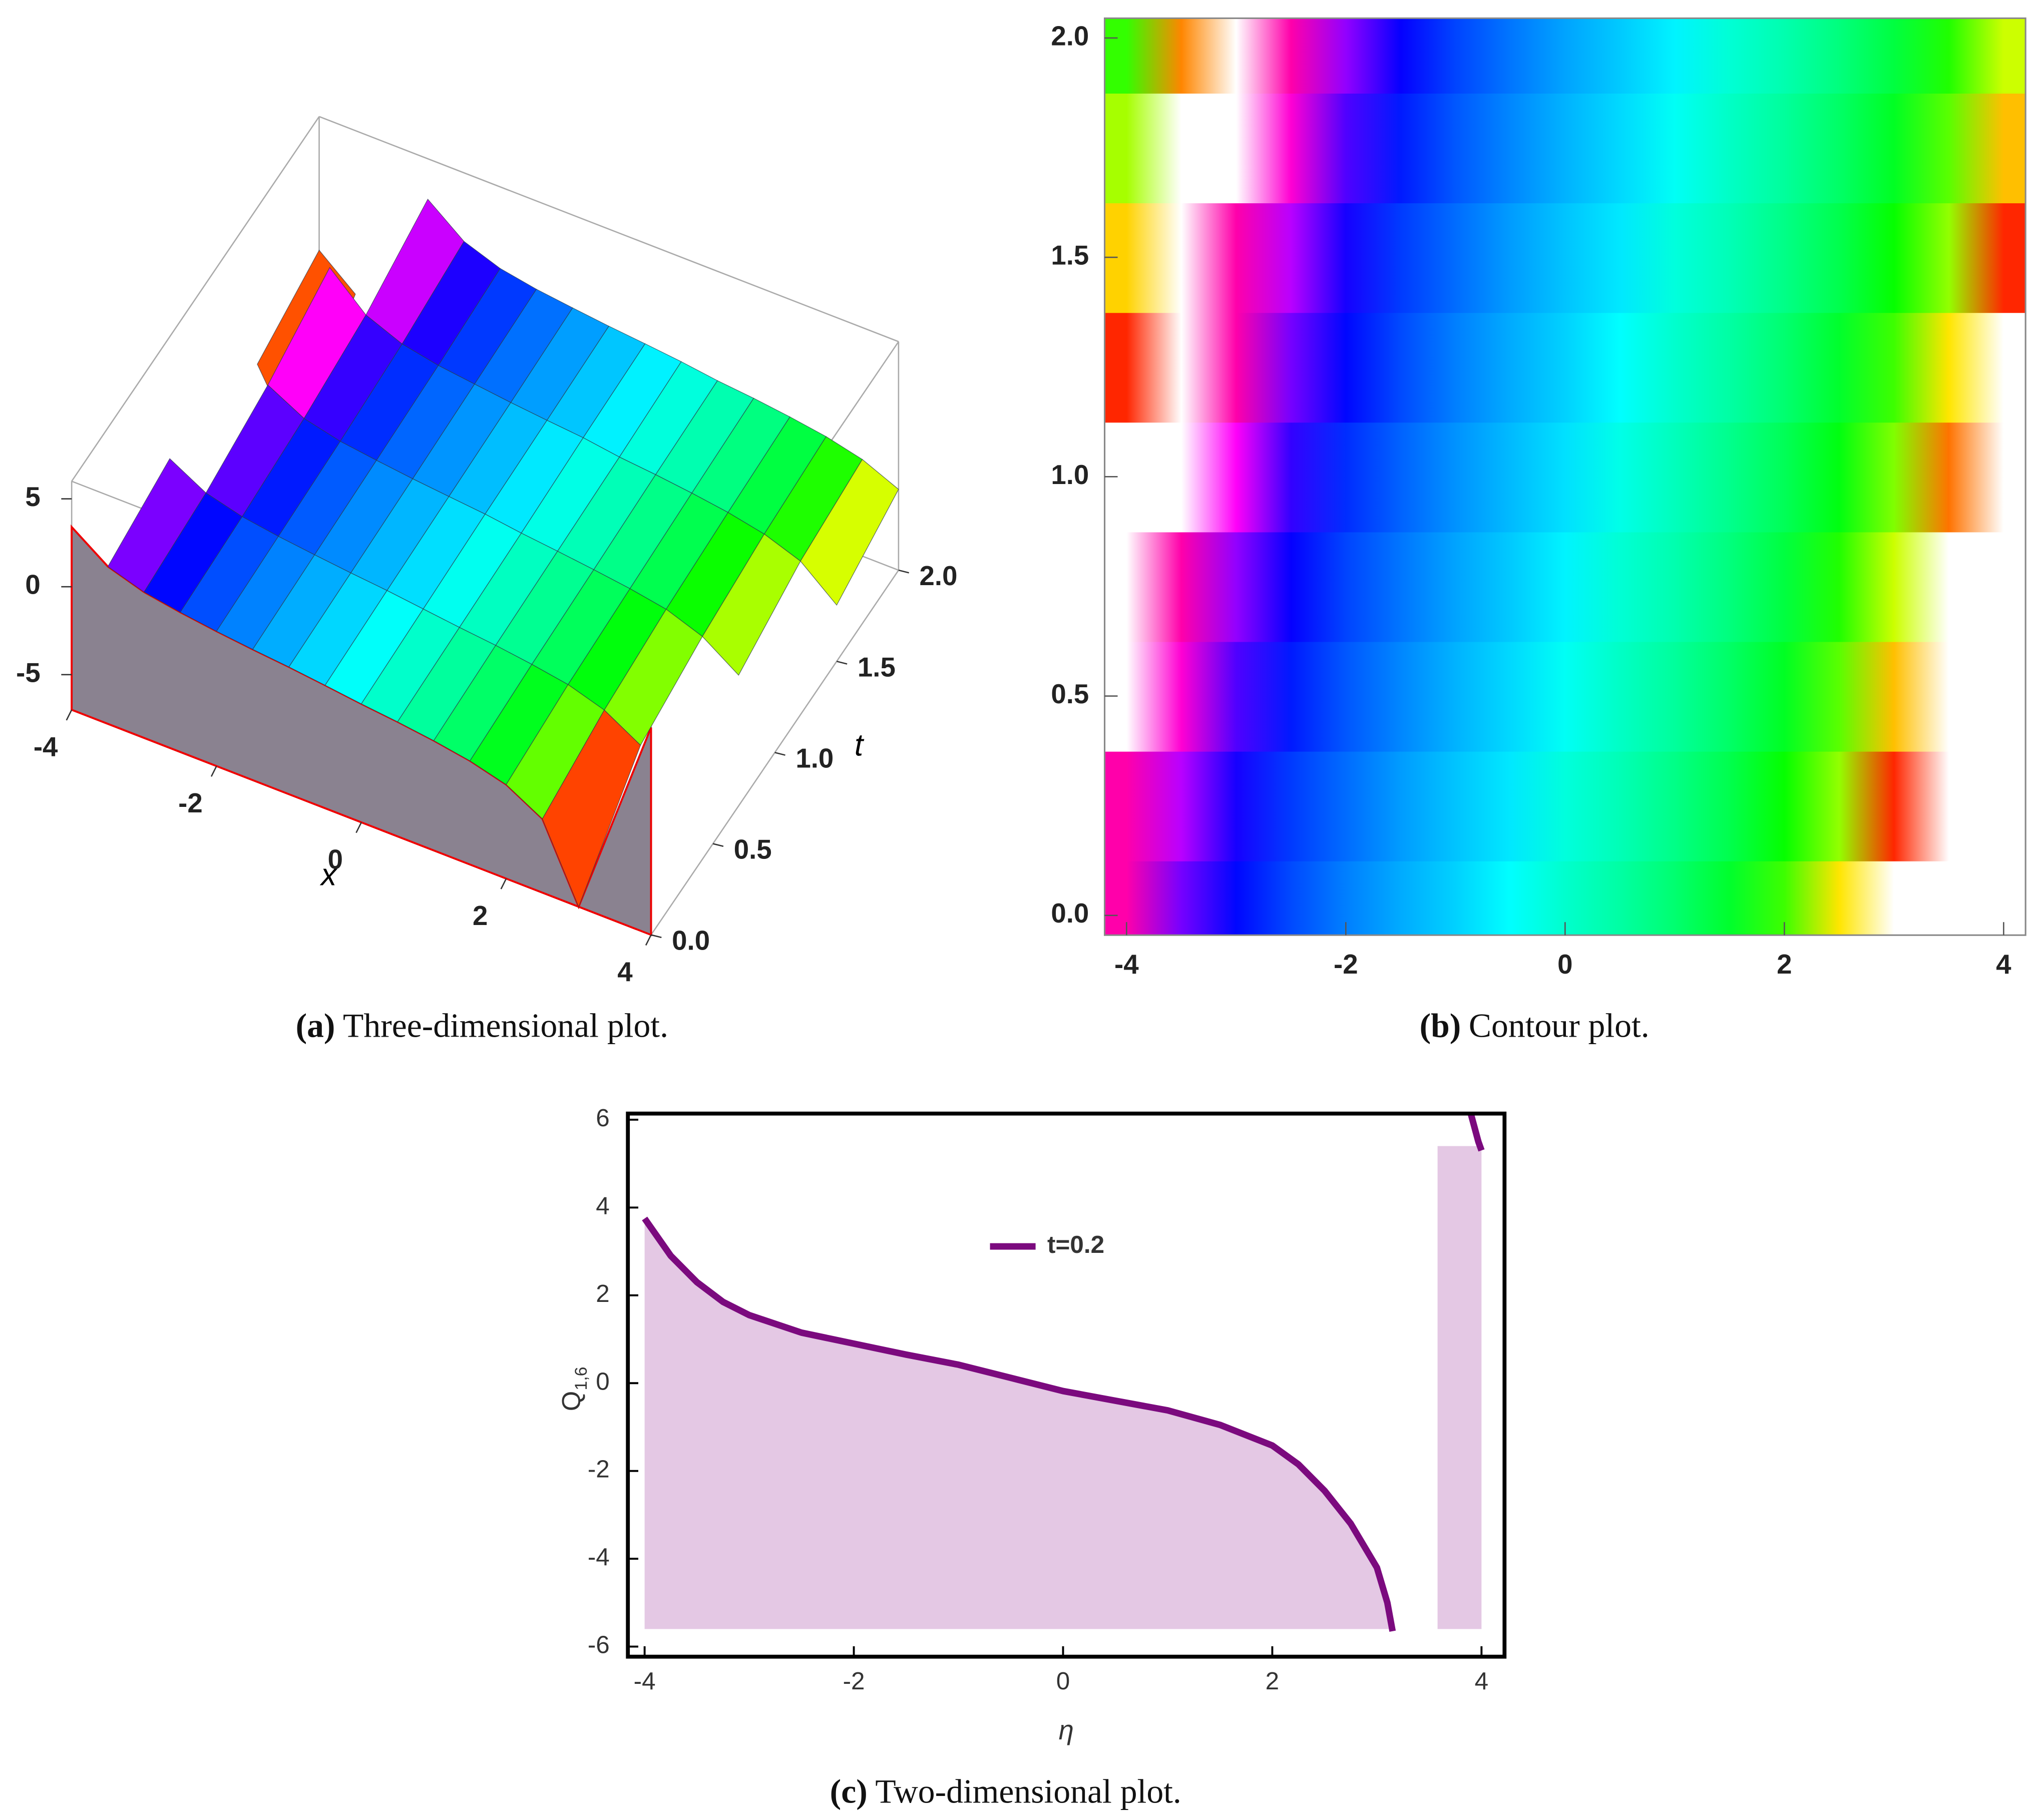 This screenshot has height=1820, width=2036. Describe the element at coordinates (599, 1469) in the screenshot. I see `y-tick-label: -2` at that location.